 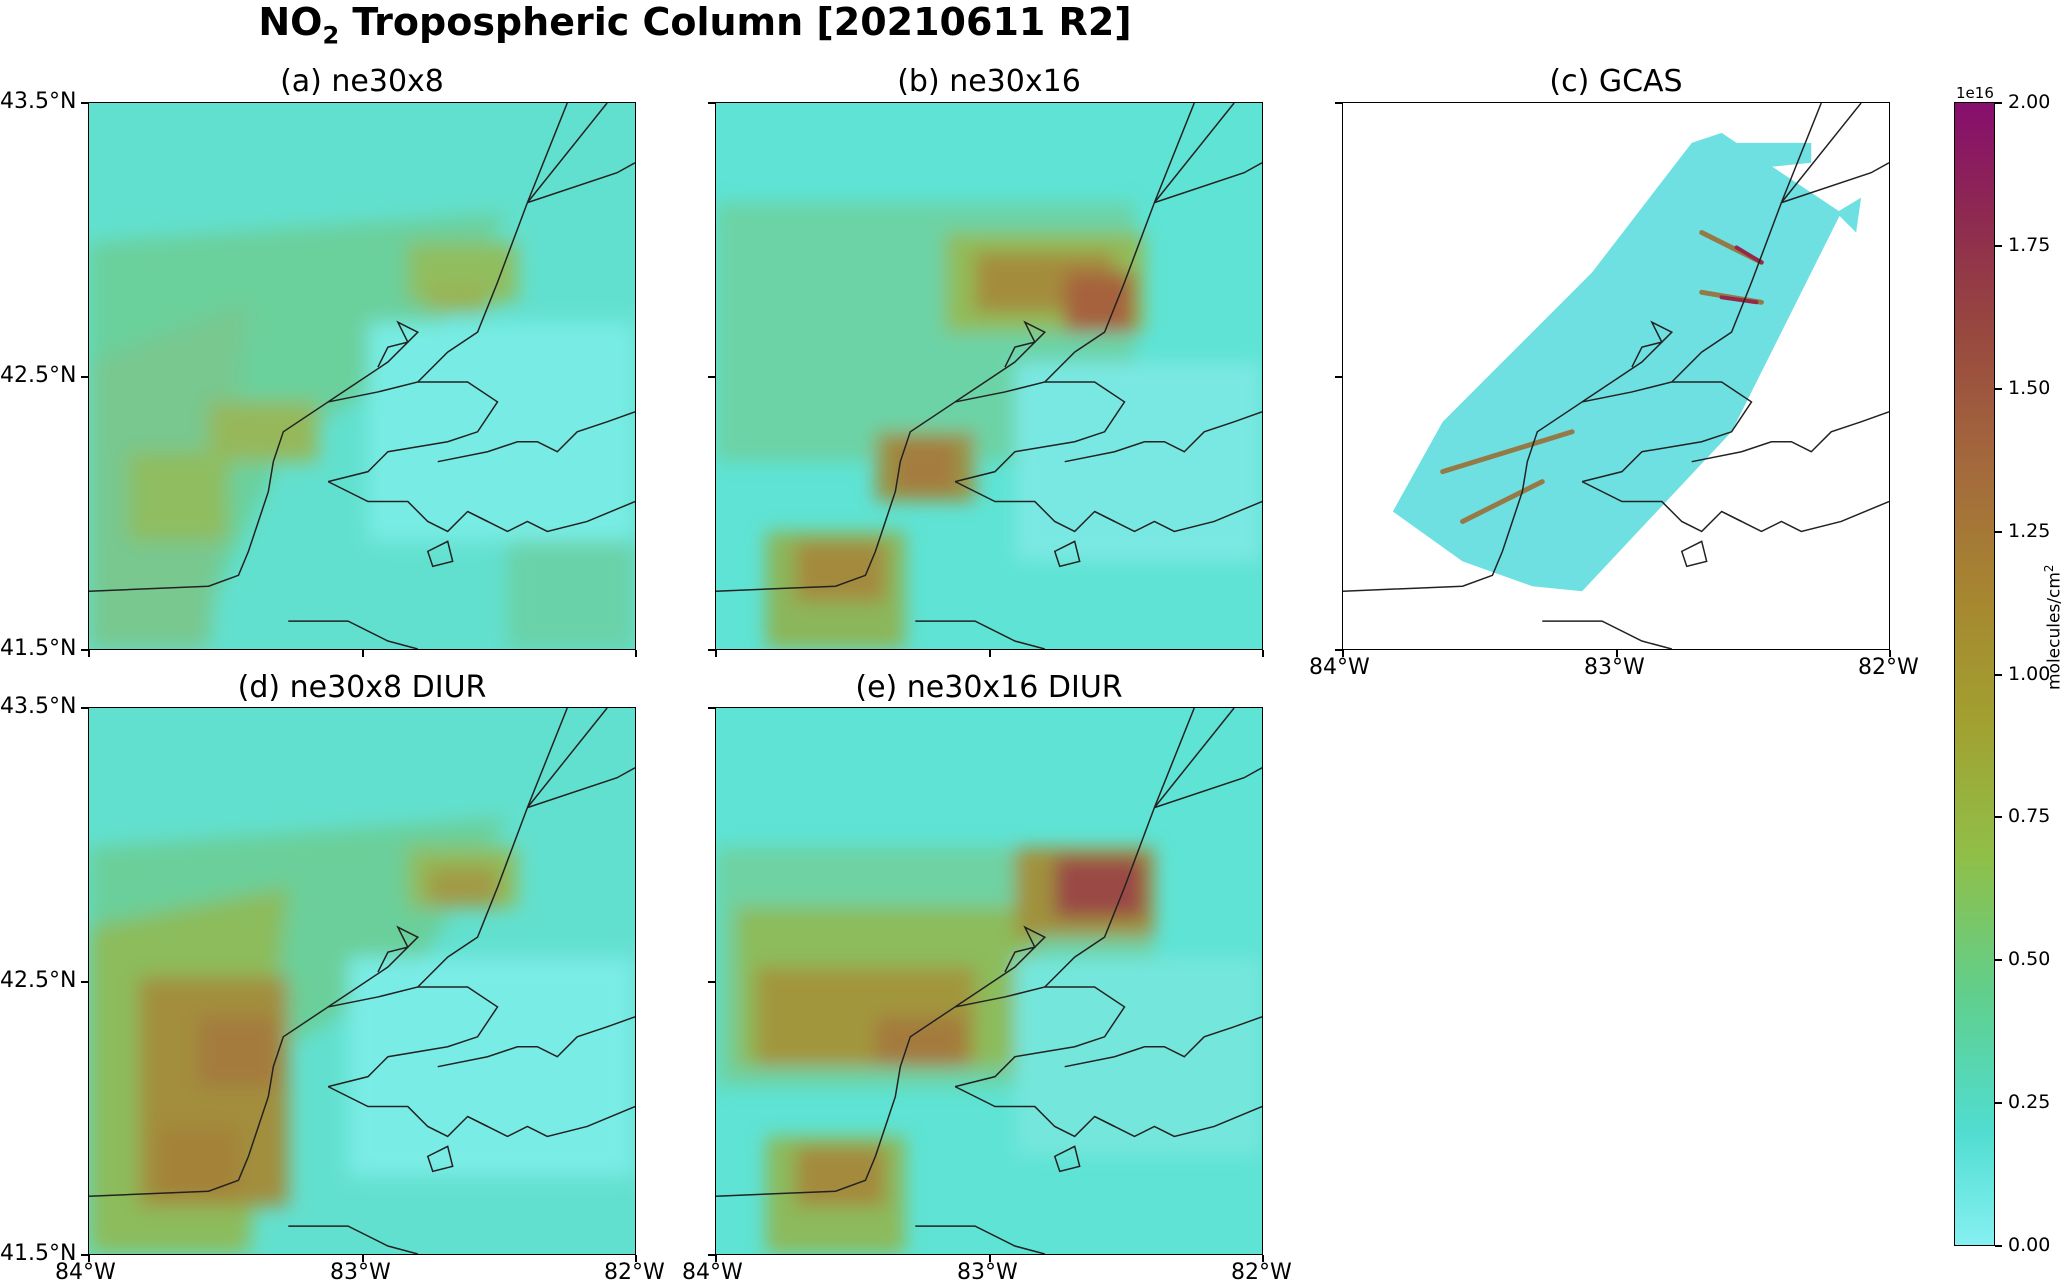 I want to click on lat-label-bottom: 41.5°N, so click(x=38, y=648).